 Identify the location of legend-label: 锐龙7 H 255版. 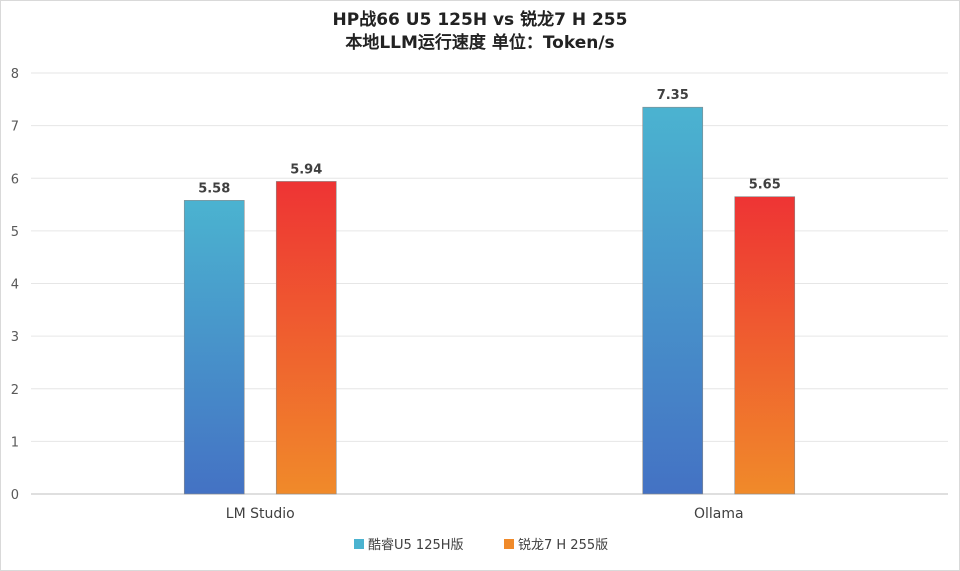
(563, 545).